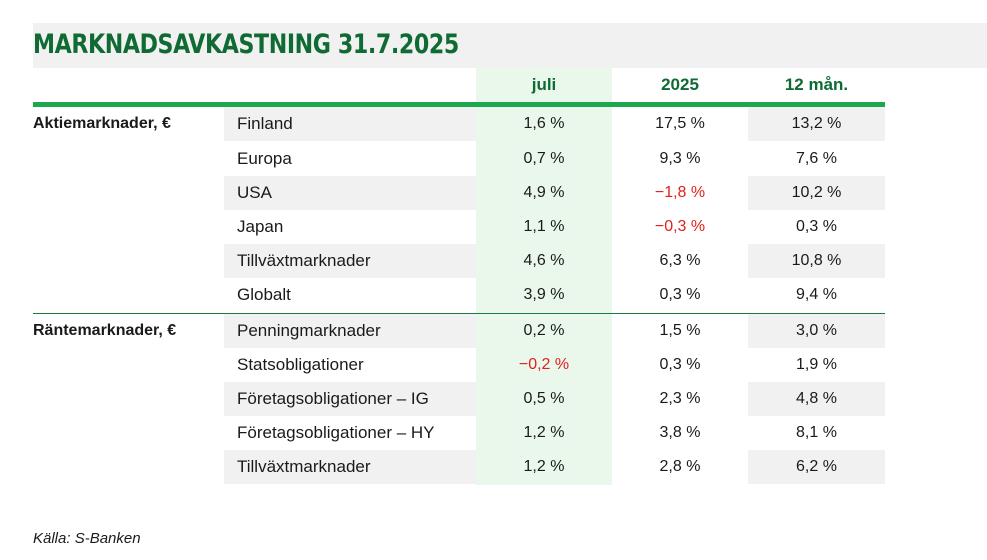 The height and width of the screenshot is (560, 987). I want to click on value-cell-m12: 0,3 %, so click(816, 226).